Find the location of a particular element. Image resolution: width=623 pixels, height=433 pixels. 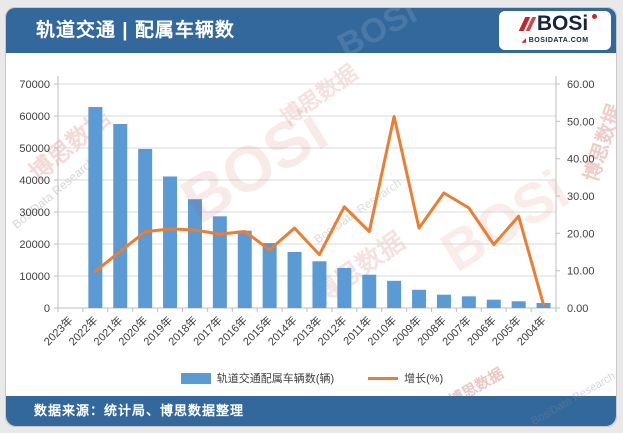

logo-dot-icon is located at coordinates (594, 16).